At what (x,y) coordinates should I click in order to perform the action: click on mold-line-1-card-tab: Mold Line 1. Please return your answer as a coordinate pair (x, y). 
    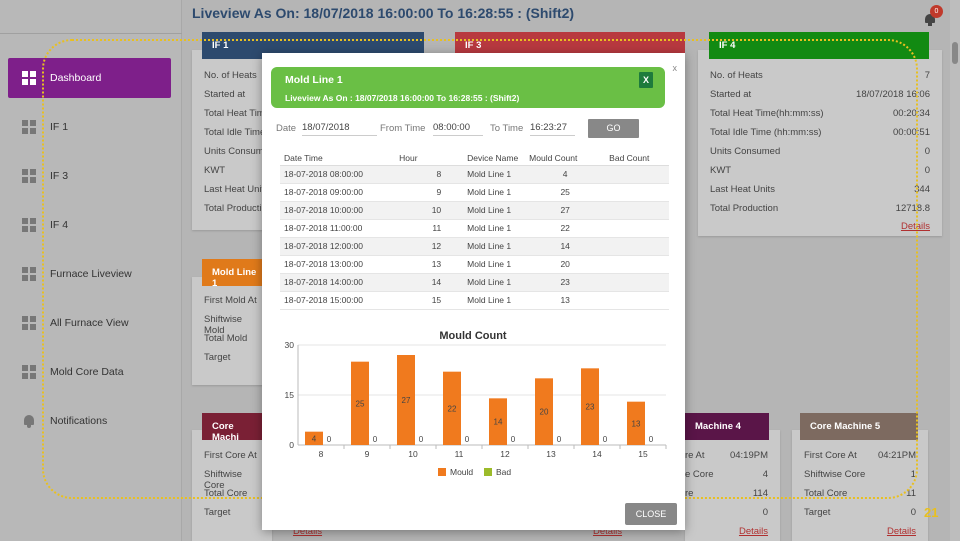
    Looking at the image, I should click on (237, 274).